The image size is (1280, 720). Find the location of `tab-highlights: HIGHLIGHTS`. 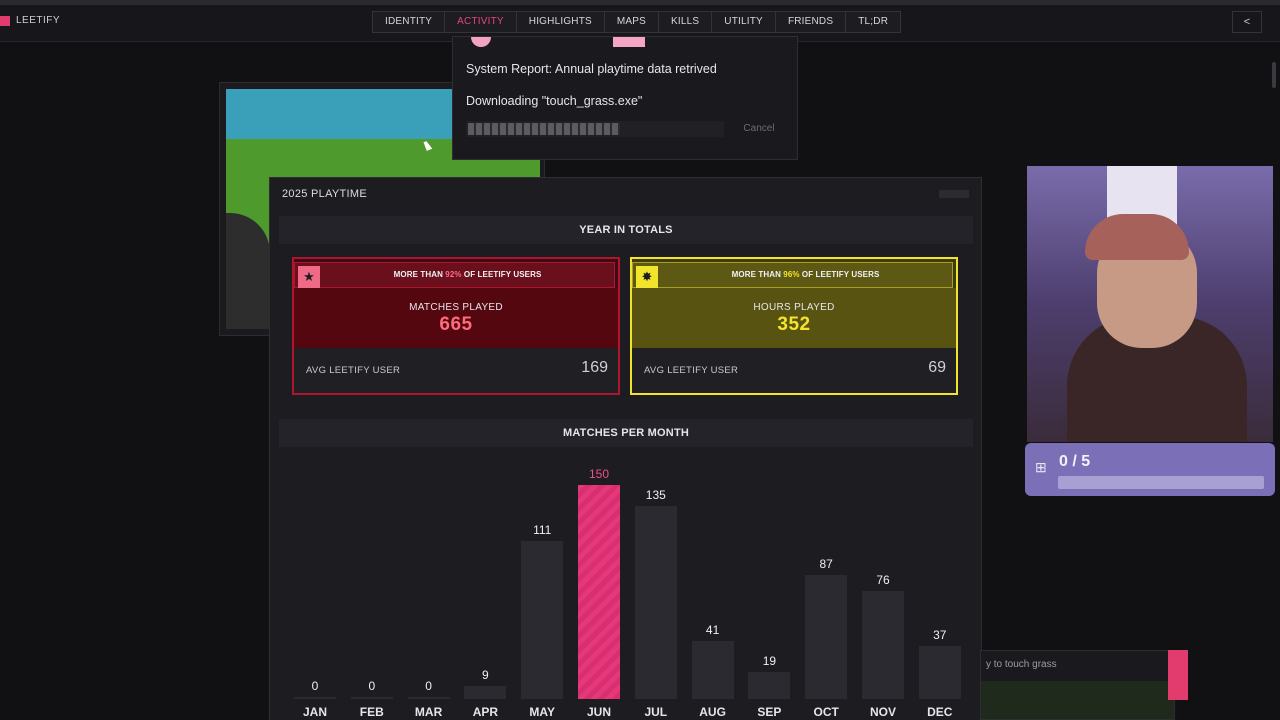

tab-highlights: HIGHLIGHTS is located at coordinates (560, 22).